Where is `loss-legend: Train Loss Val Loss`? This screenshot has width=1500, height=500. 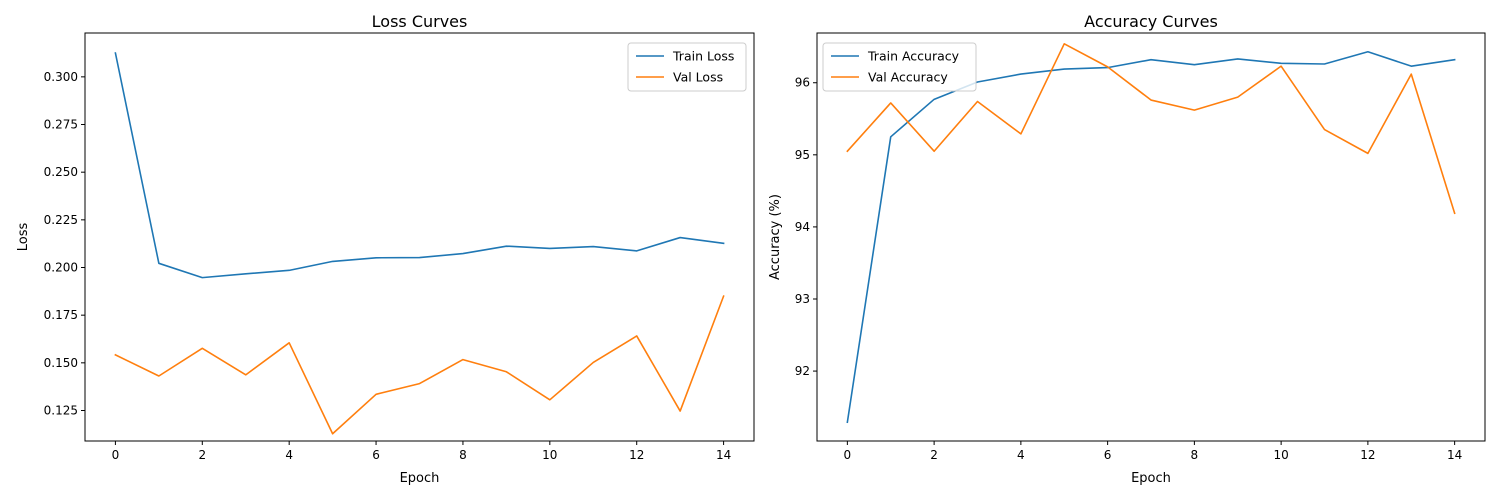 loss-legend: Train Loss Val Loss is located at coordinates (687, 67).